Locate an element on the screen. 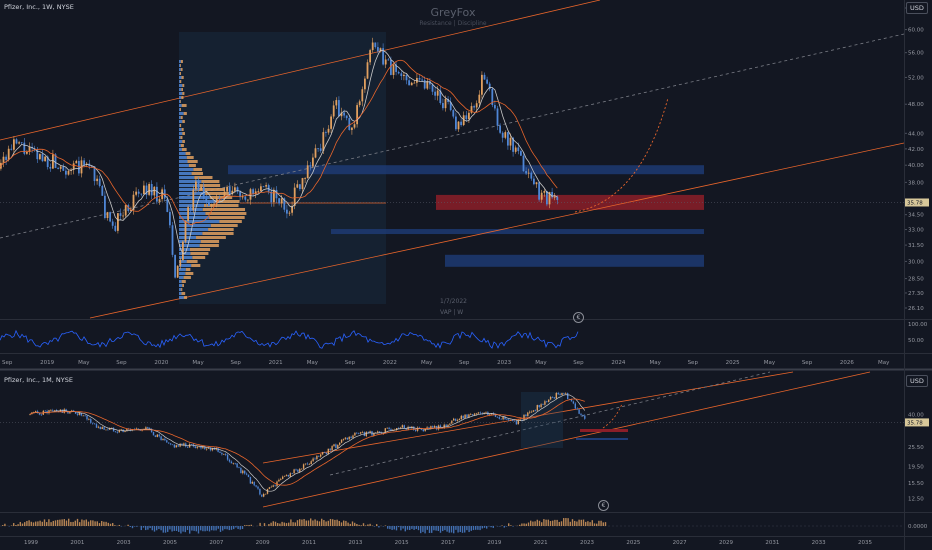  top-oscillator is located at coordinates (289, 339).